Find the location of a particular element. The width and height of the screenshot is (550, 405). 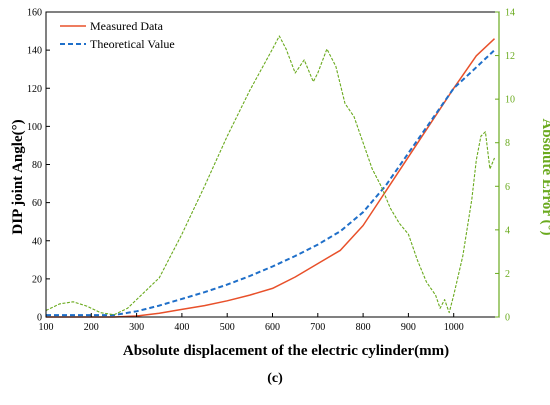

y-tick-label: 60 is located at coordinates (37, 203).